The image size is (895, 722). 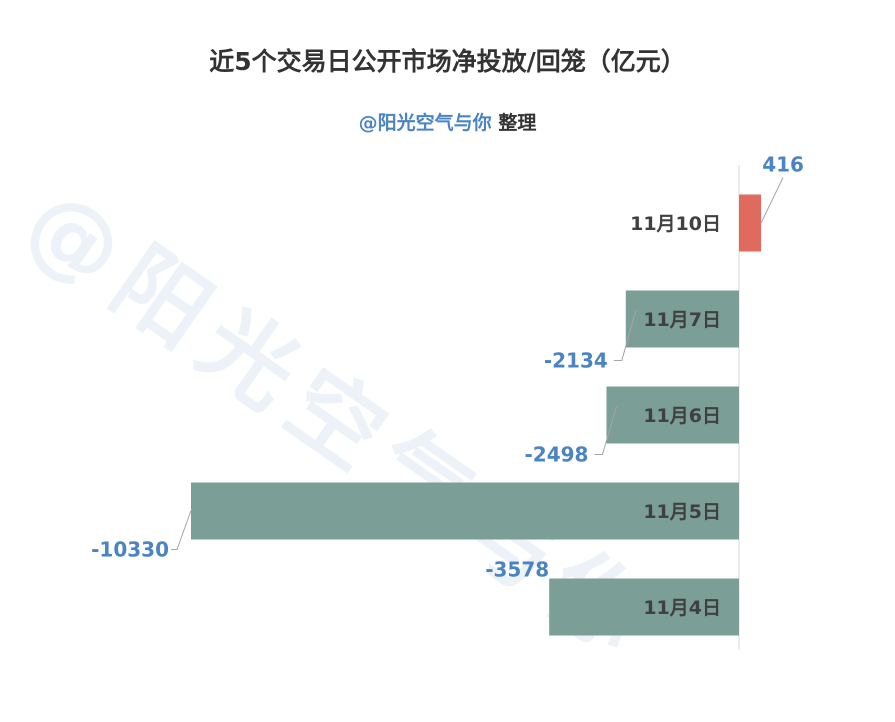 I want to click on category-label-2: 11月6日, so click(x=682, y=416).